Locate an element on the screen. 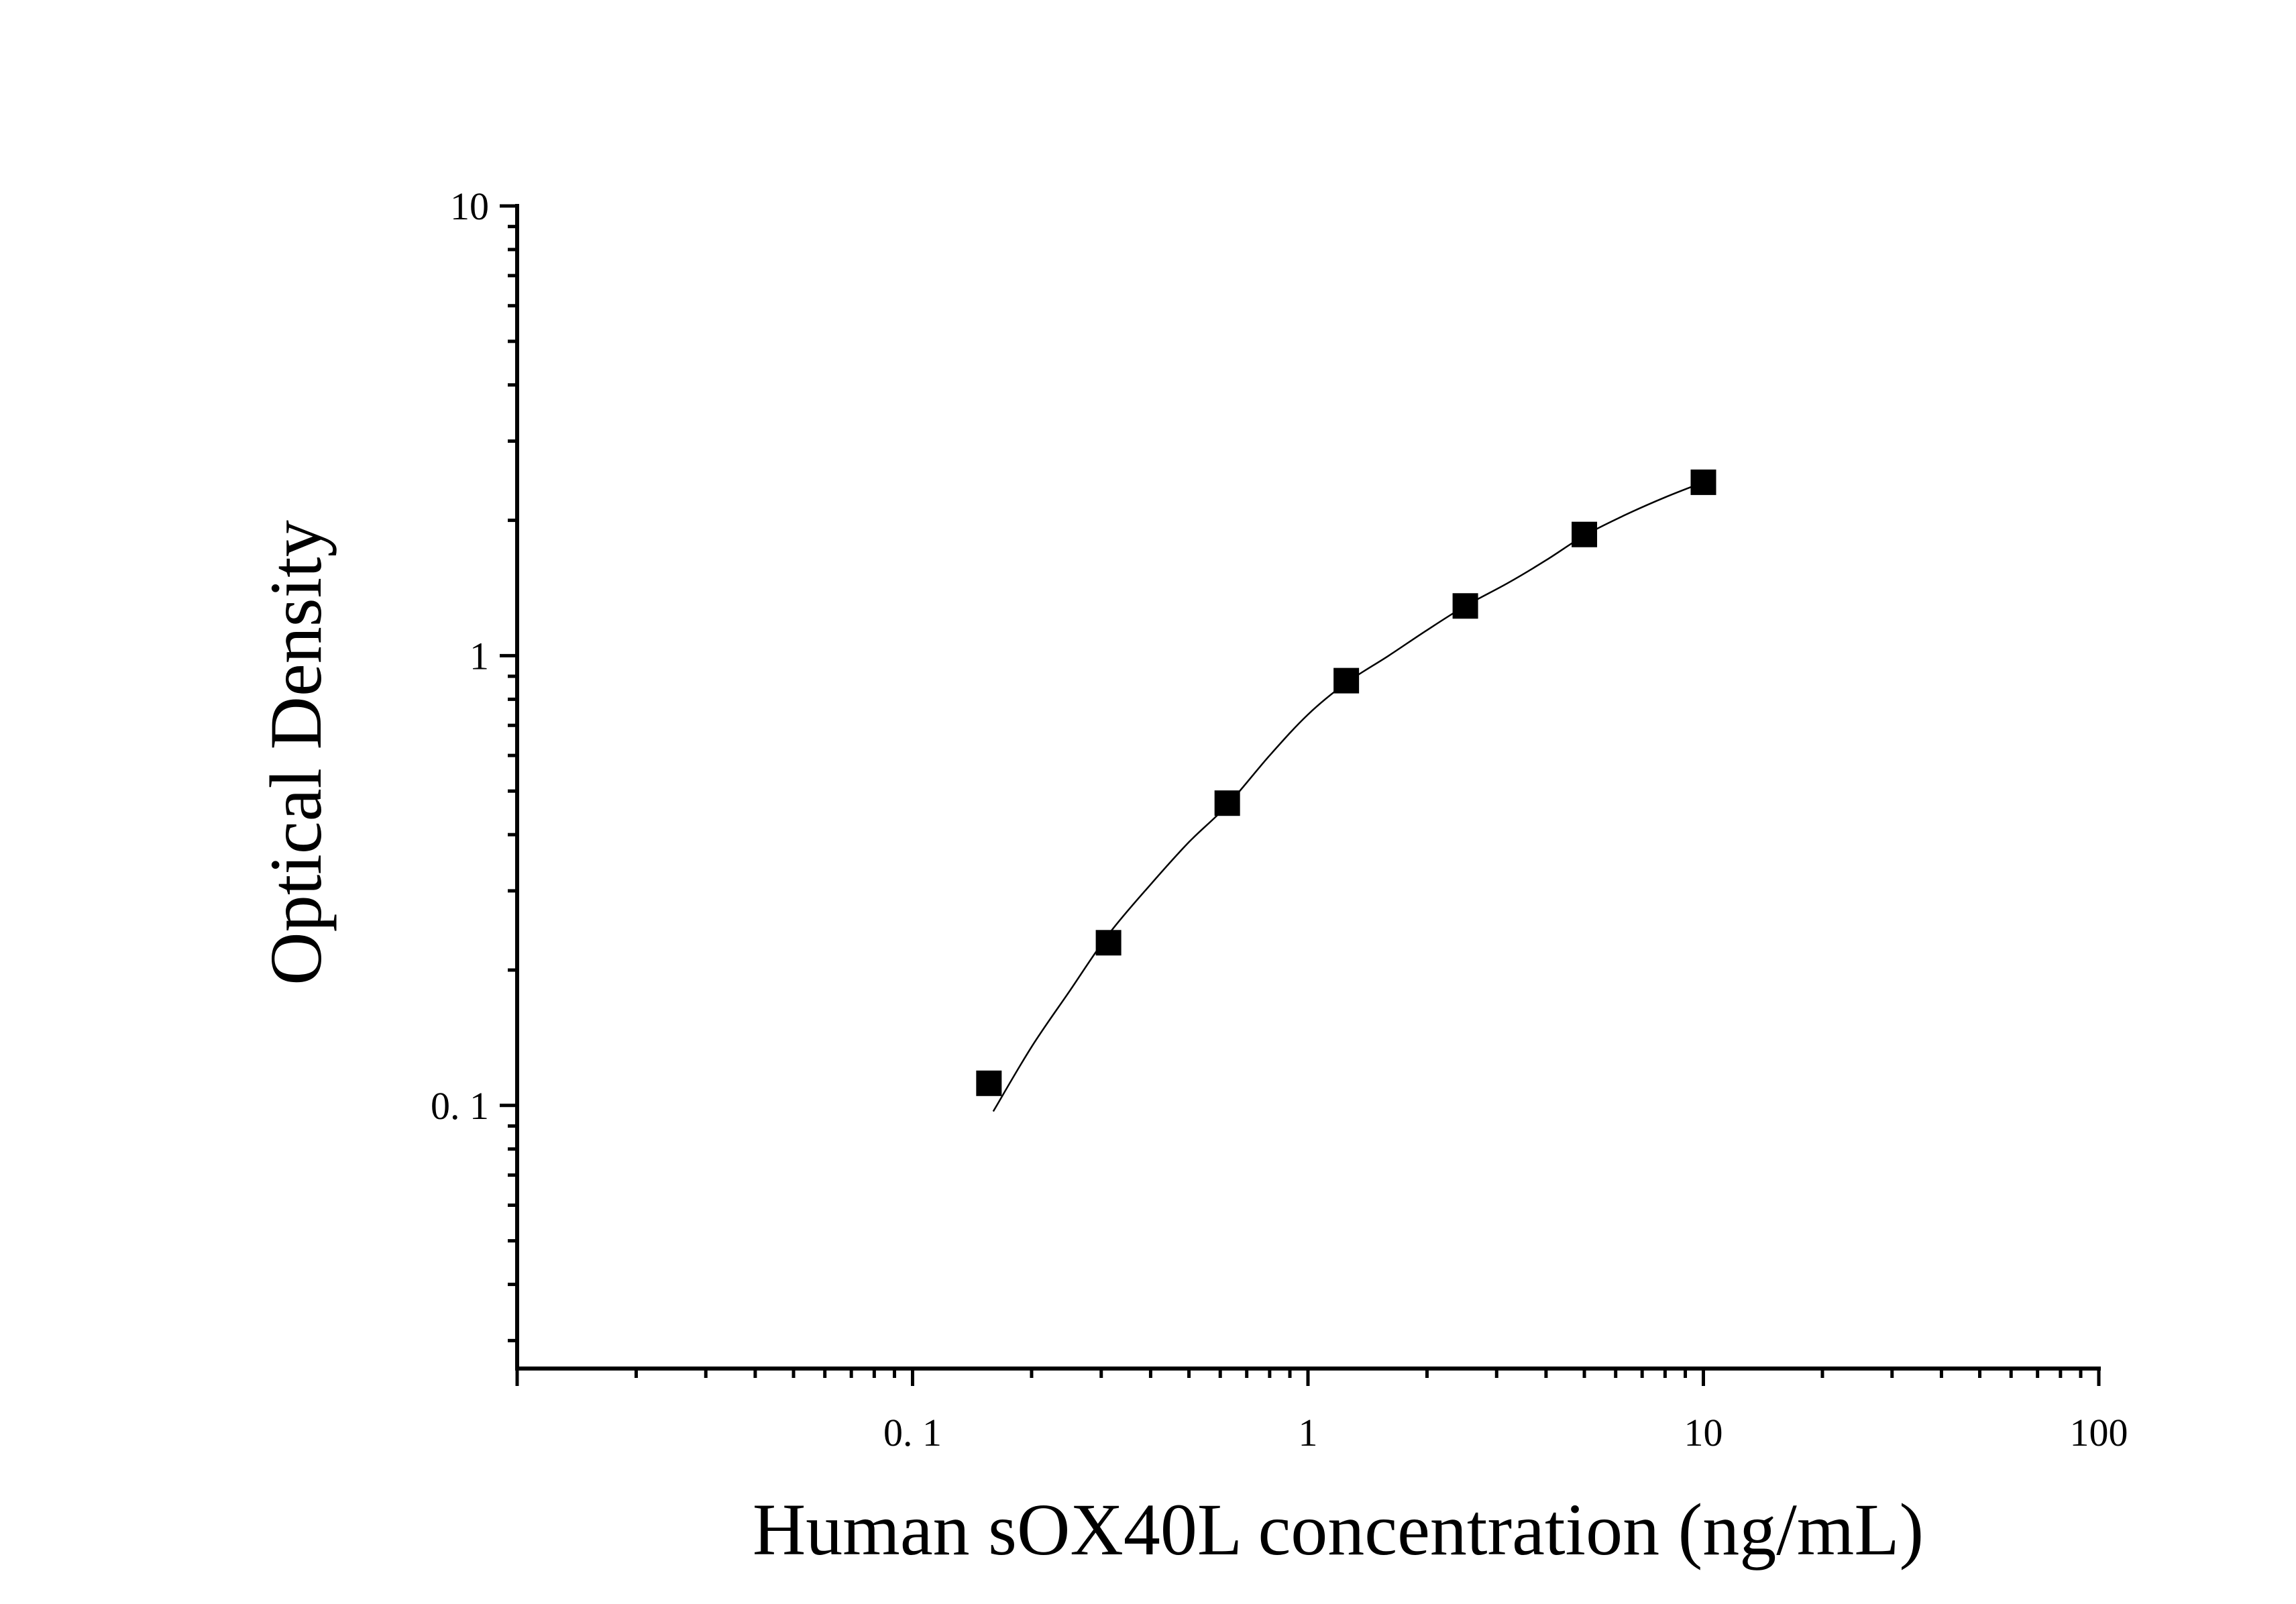  y-axis-title: Optical Density is located at coordinates (296, 753).